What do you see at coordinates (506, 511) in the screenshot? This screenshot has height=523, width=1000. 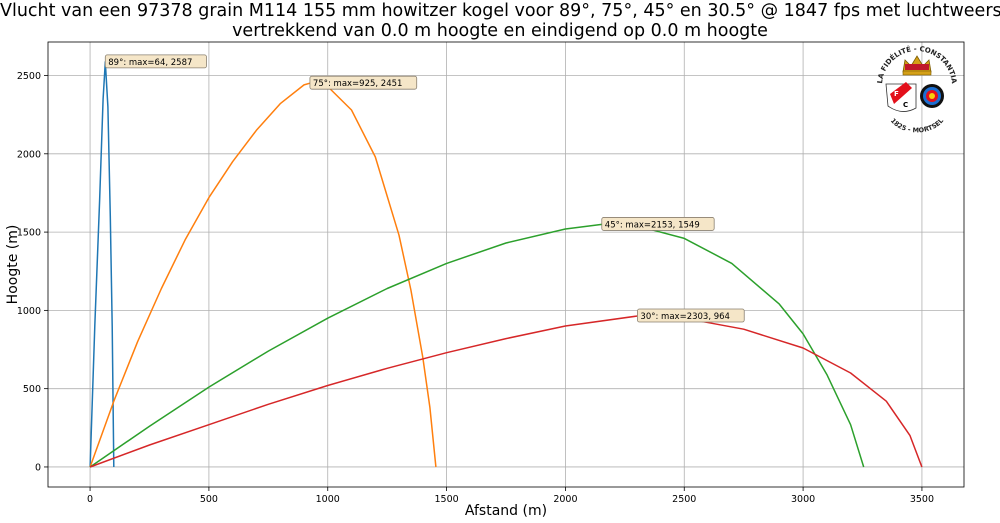 I see `x-axis-label: Afstand (m)` at bounding box center [506, 511].